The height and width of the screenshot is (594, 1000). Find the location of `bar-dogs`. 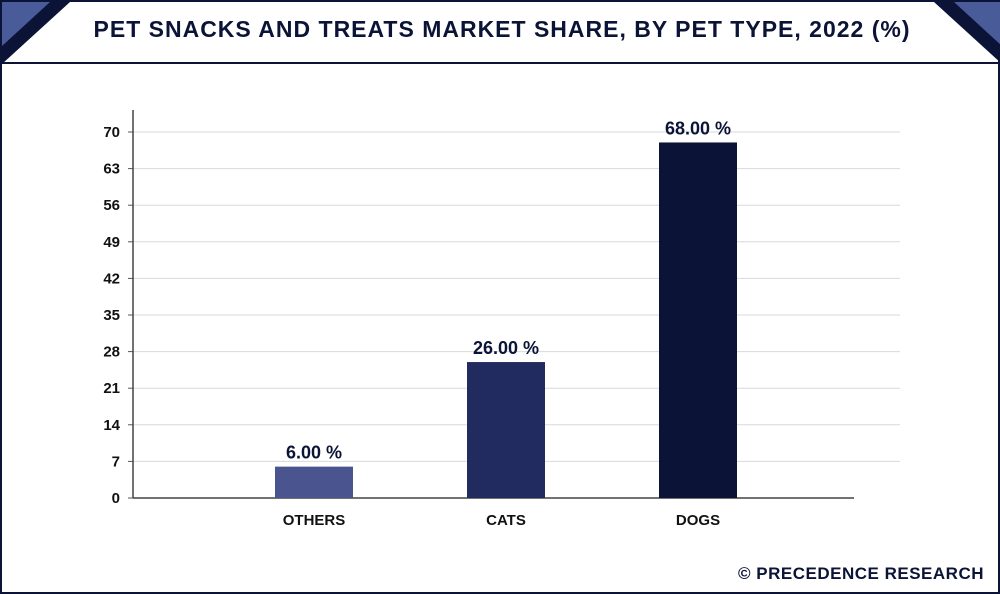

bar-dogs is located at coordinates (698, 320).